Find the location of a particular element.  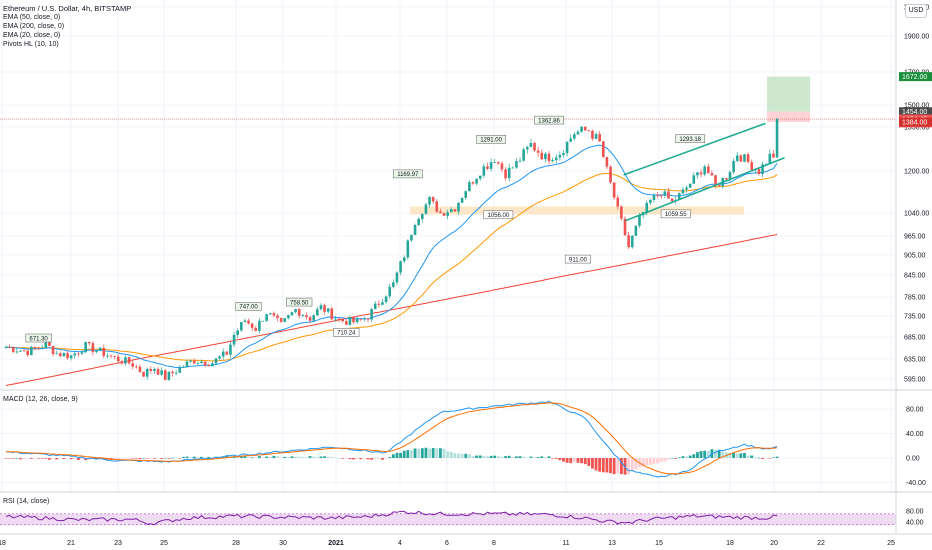

stop-zone is located at coordinates (788, 117).